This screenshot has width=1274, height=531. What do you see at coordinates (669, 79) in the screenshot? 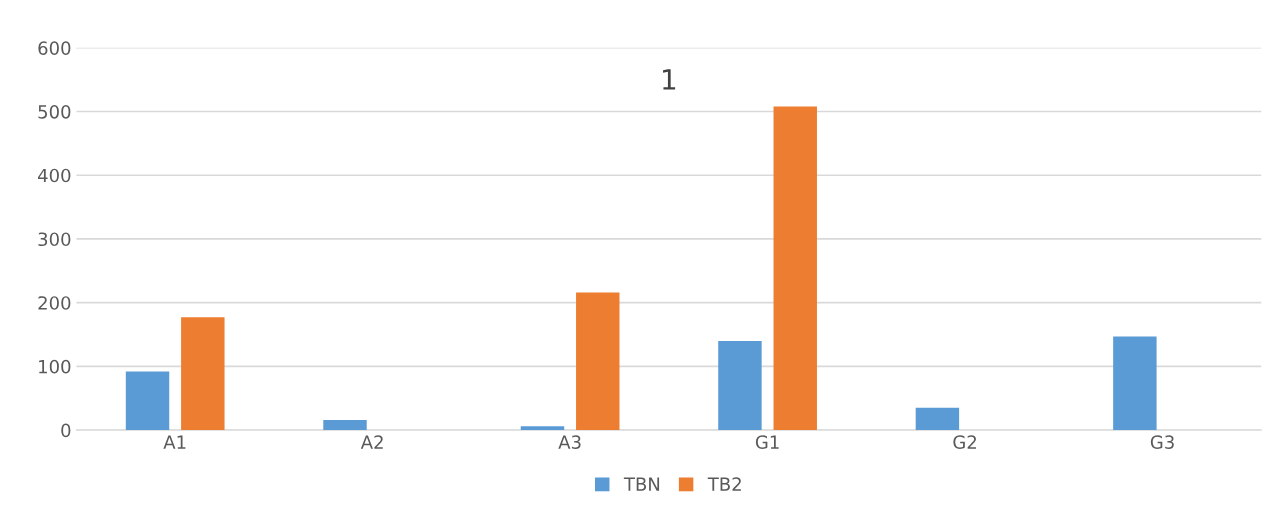
I see `text: 1` at bounding box center [669, 79].